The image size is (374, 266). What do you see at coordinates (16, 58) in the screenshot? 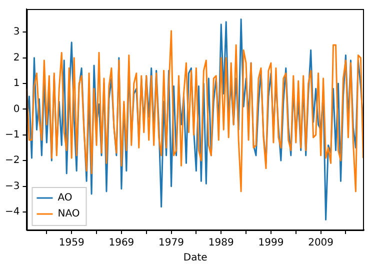
I see `y-tick-label: 2` at bounding box center [16, 58].